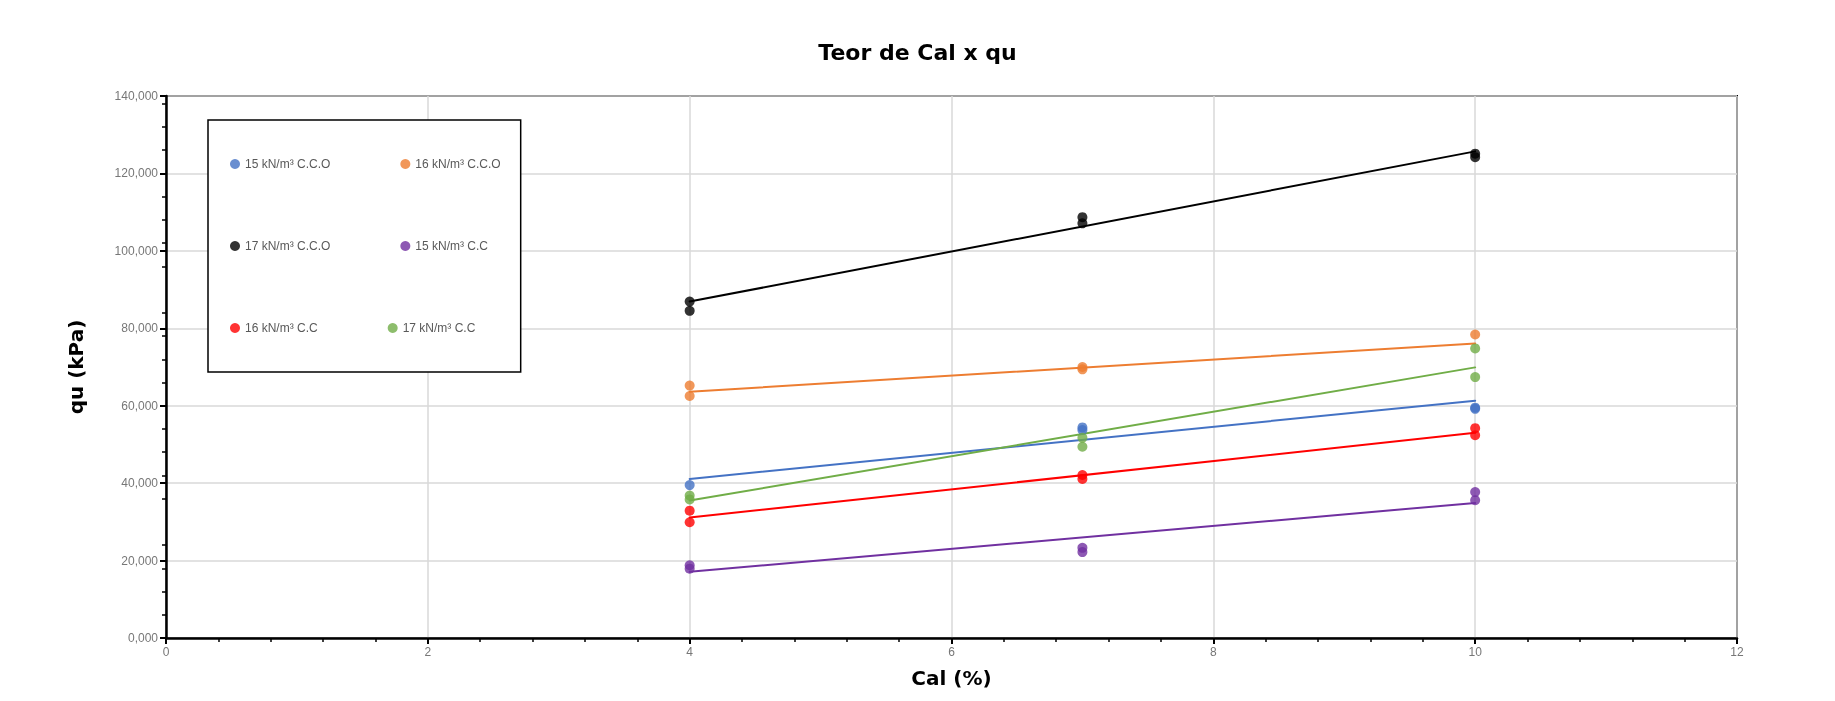 The image size is (1835, 701). I want to click on y-tick-label: 0,000, so click(143, 638).